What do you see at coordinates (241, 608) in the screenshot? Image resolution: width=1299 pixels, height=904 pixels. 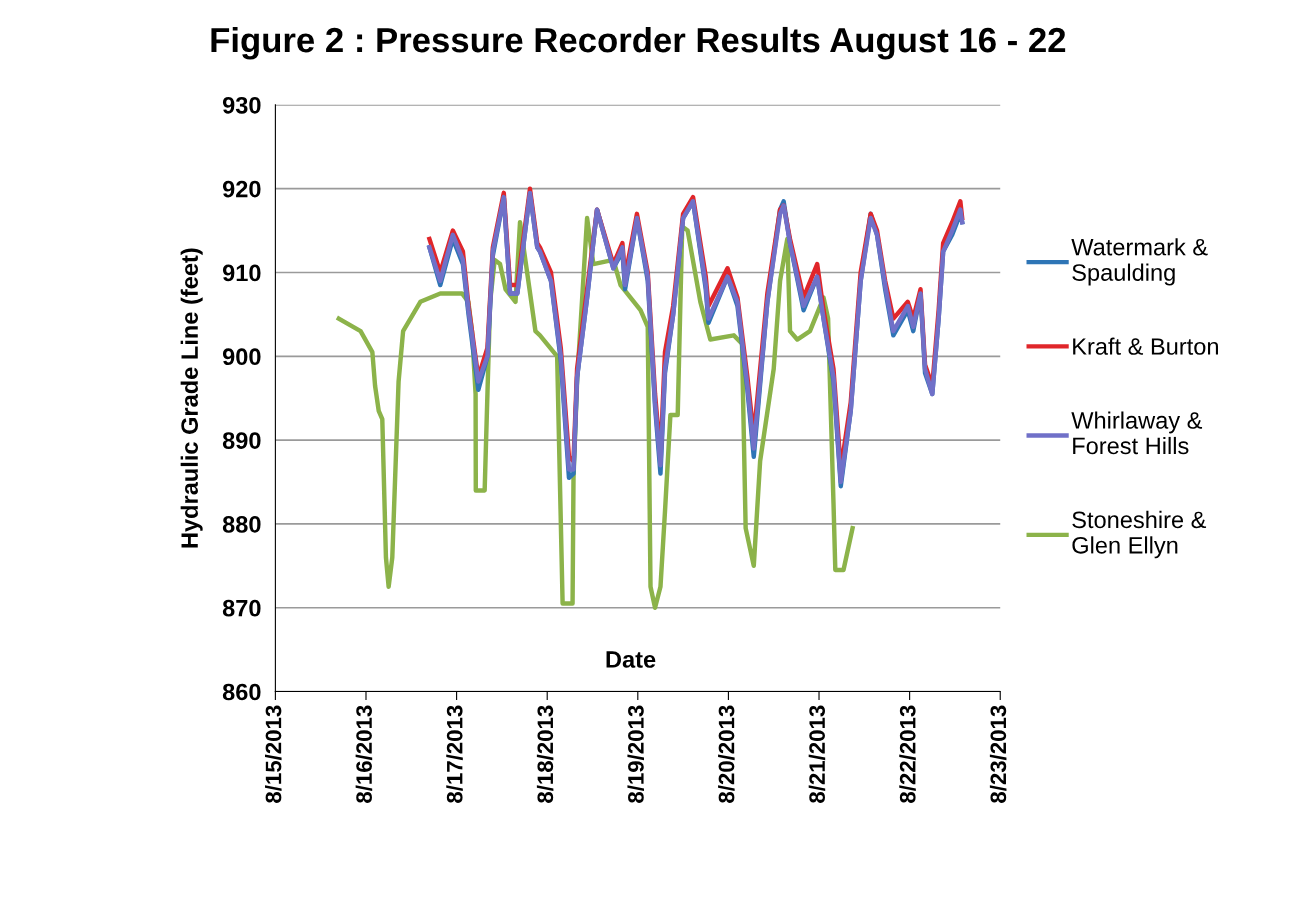 I see `y-tick-label: 870` at bounding box center [241, 608].